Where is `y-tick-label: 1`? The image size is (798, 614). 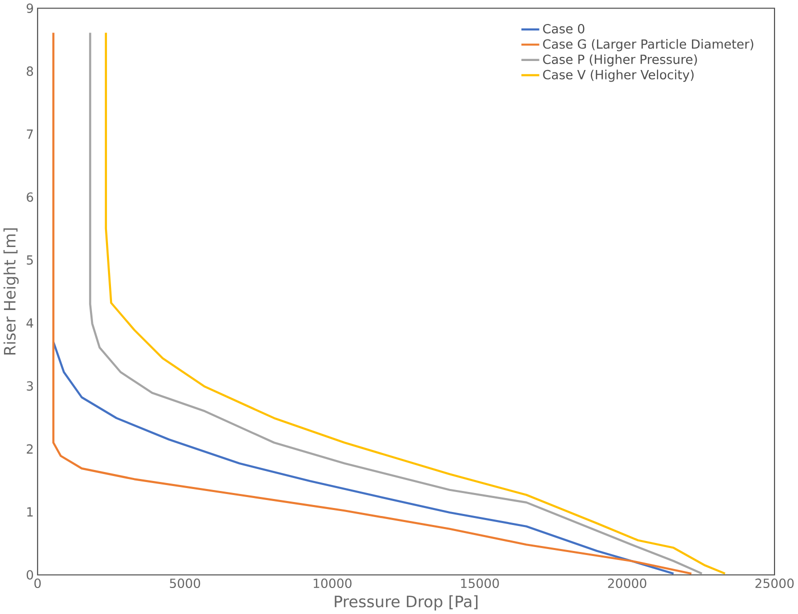 y-tick-label: 1 is located at coordinates (30, 512).